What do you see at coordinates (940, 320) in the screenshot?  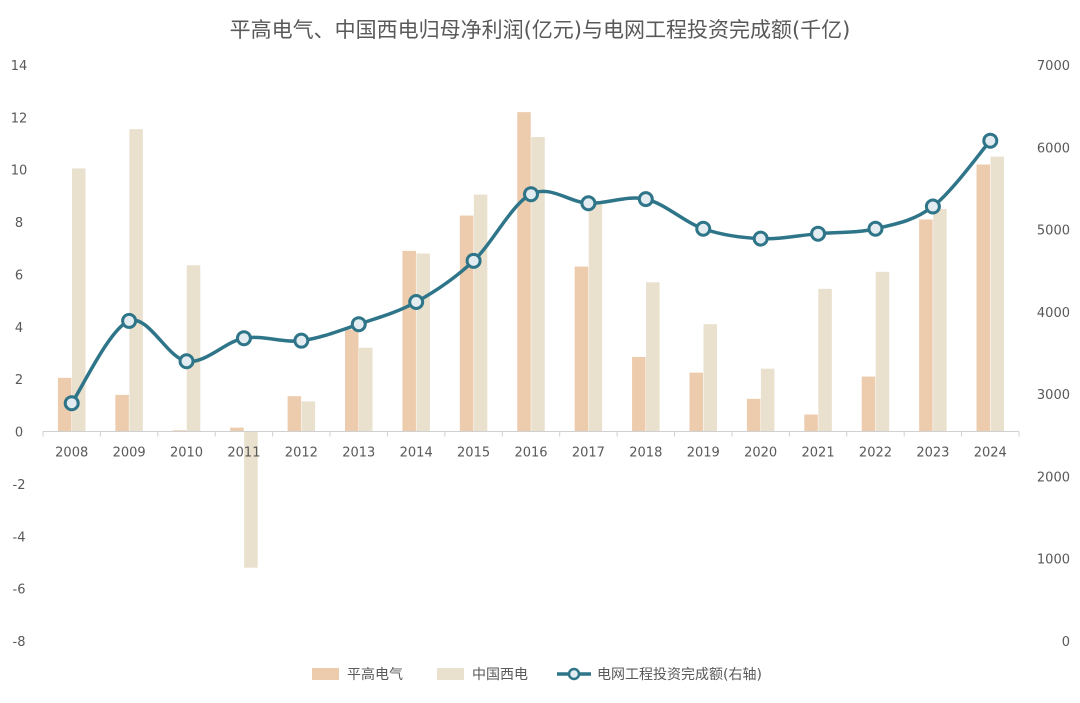 I see `bar-xidian-2023` at bounding box center [940, 320].